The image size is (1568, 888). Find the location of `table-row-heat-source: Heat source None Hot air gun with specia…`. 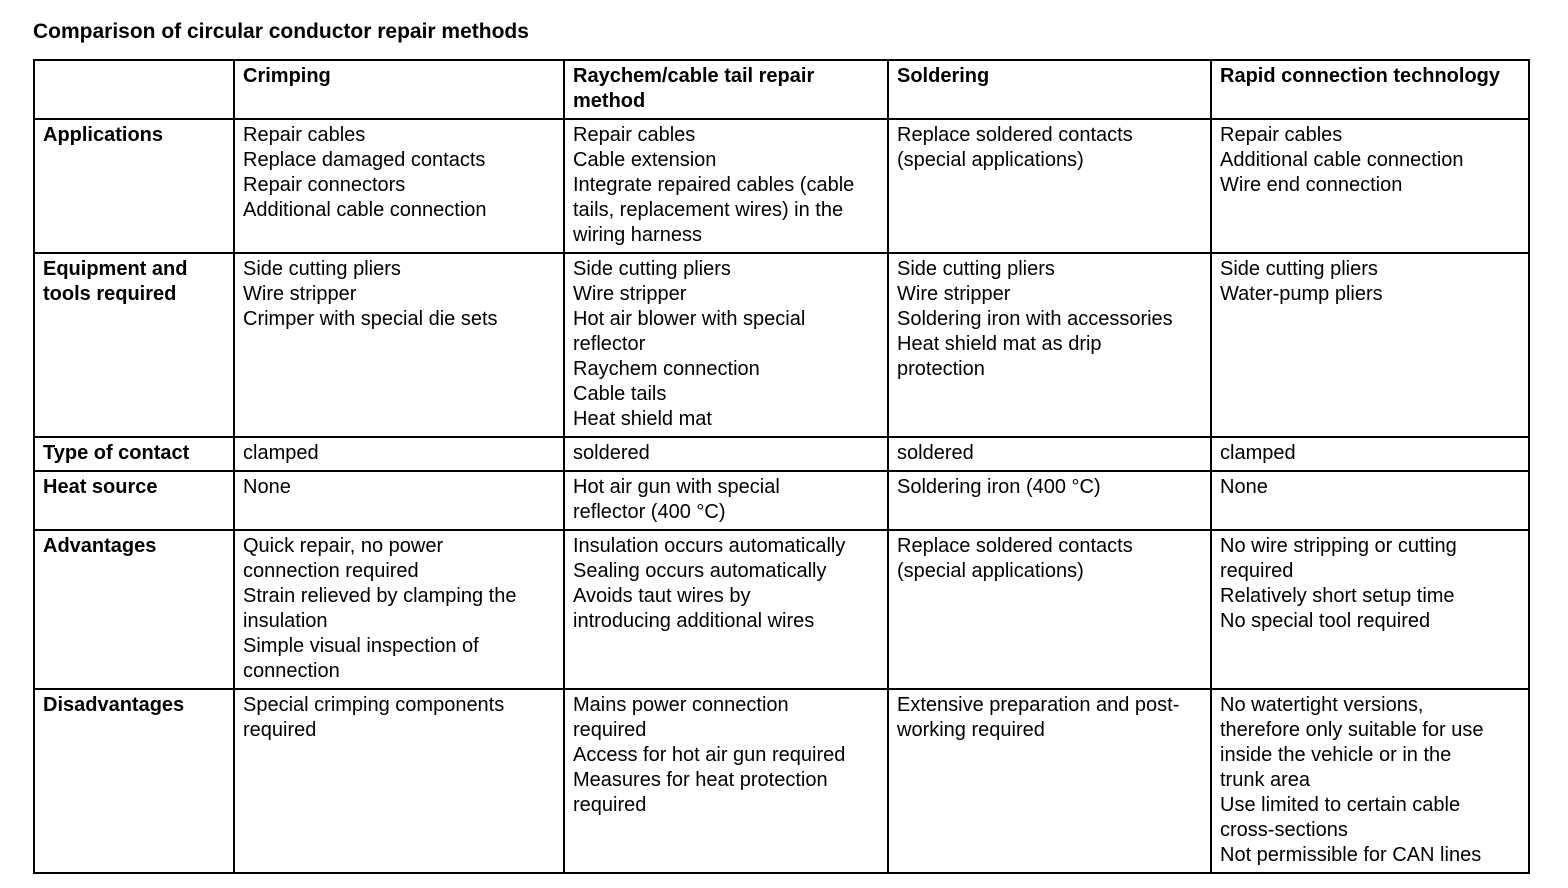

table-row-heat-source: Heat source None Hot air gun with specia… is located at coordinates (781, 500).